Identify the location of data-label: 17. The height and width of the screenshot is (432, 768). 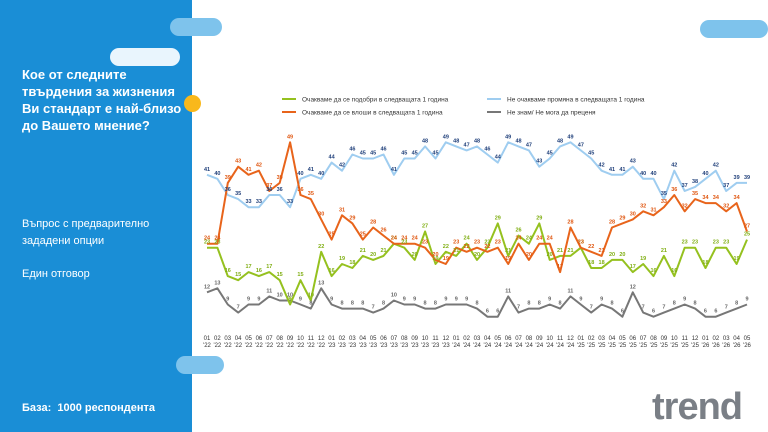
(560, 267).